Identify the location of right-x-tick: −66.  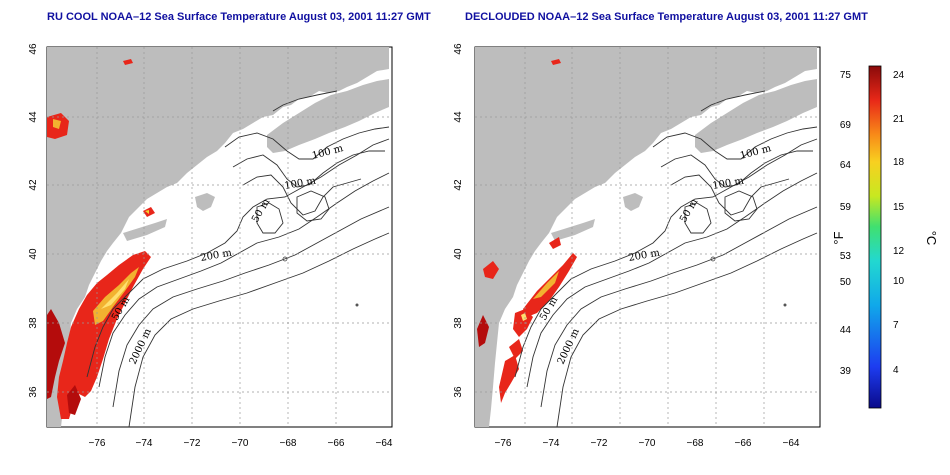
(743, 443).